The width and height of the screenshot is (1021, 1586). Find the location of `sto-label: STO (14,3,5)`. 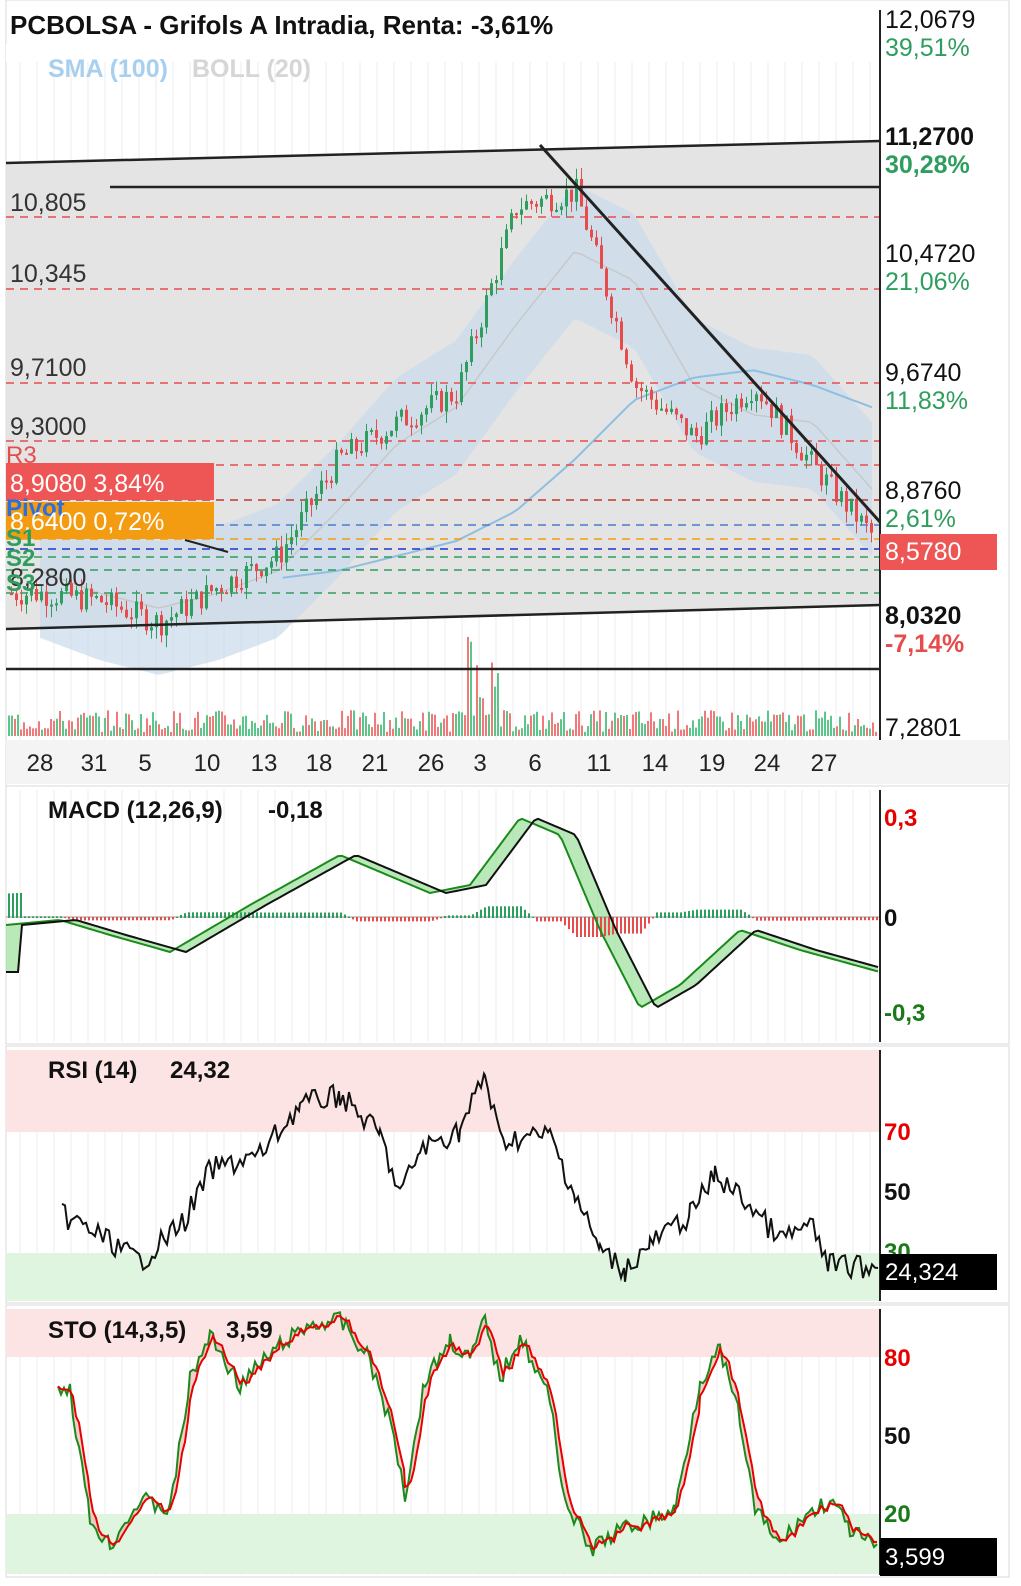

sto-label: STO (14,3,5) is located at coordinates (117, 1330).